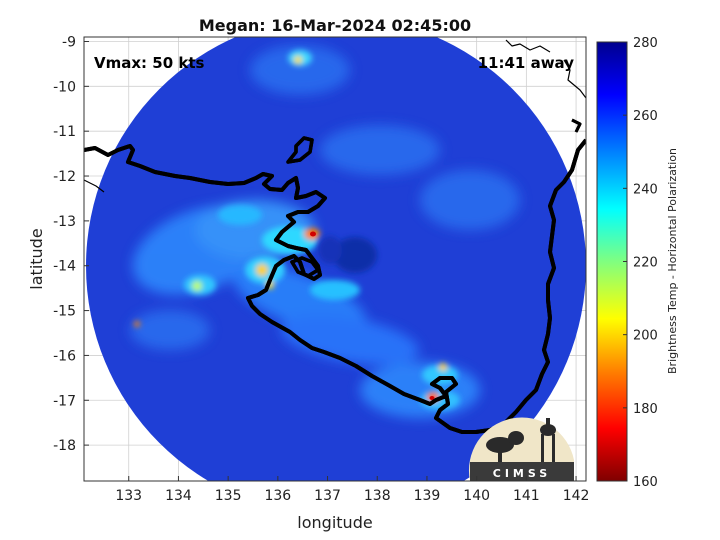  I want to click on colorbar-tick-label: 200, so click(645, 336).